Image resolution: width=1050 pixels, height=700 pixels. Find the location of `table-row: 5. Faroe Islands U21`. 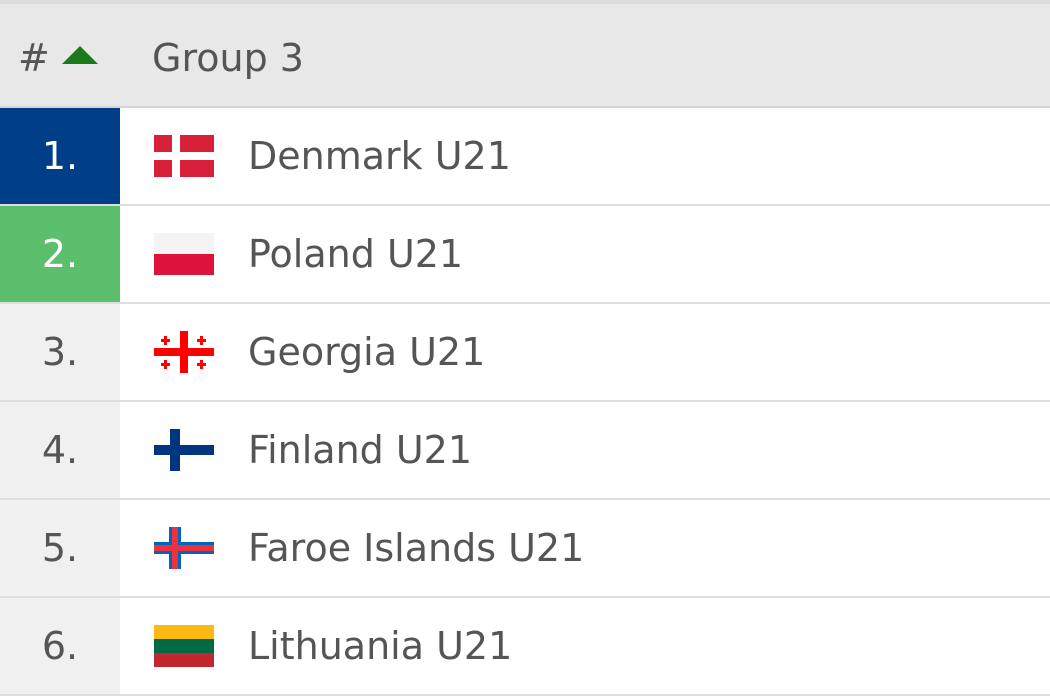

table-row: 5. Faroe Islands U21 is located at coordinates (525, 549).